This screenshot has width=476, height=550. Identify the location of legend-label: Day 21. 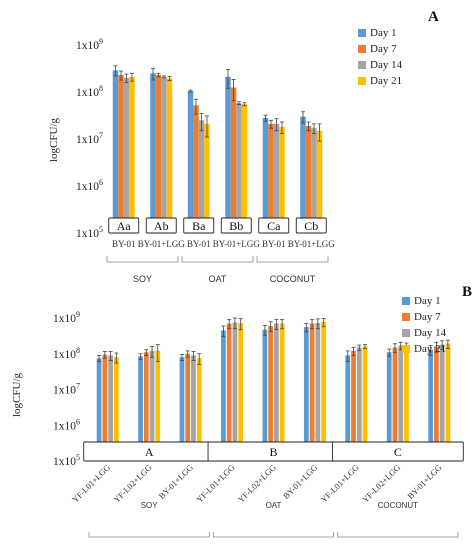
(386, 81).